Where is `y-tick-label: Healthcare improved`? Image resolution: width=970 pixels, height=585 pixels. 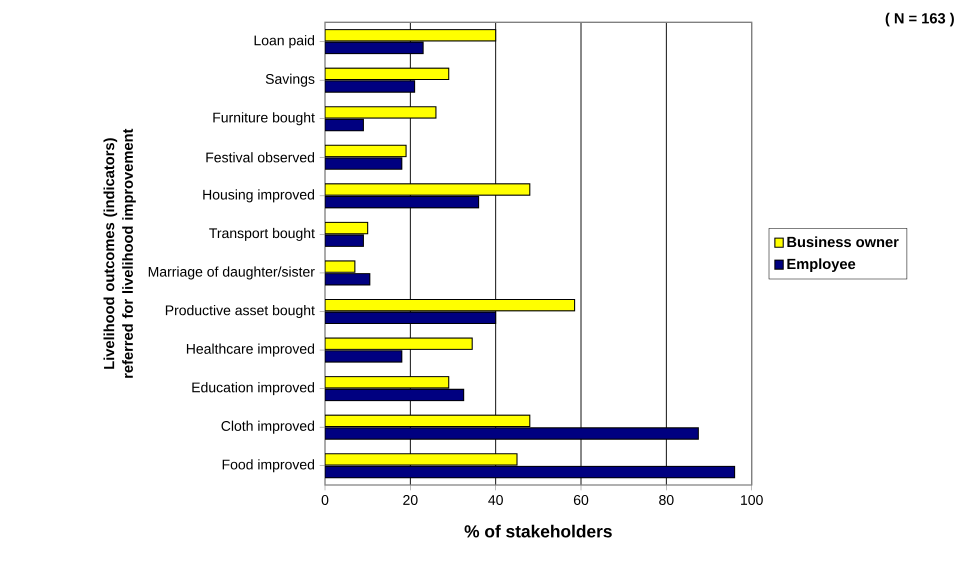 y-tick-label: Healthcare improved is located at coordinates (250, 350).